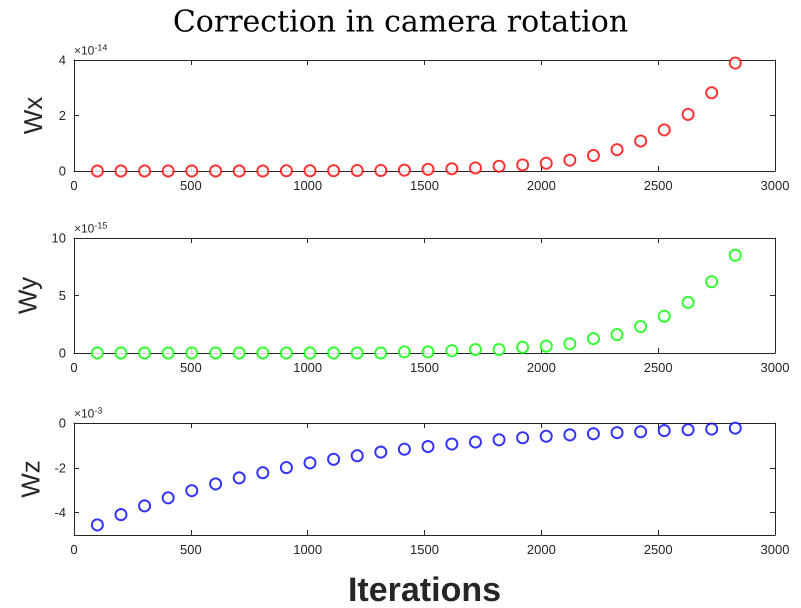  I want to click on y-tick-label: 5, so click(62, 295).